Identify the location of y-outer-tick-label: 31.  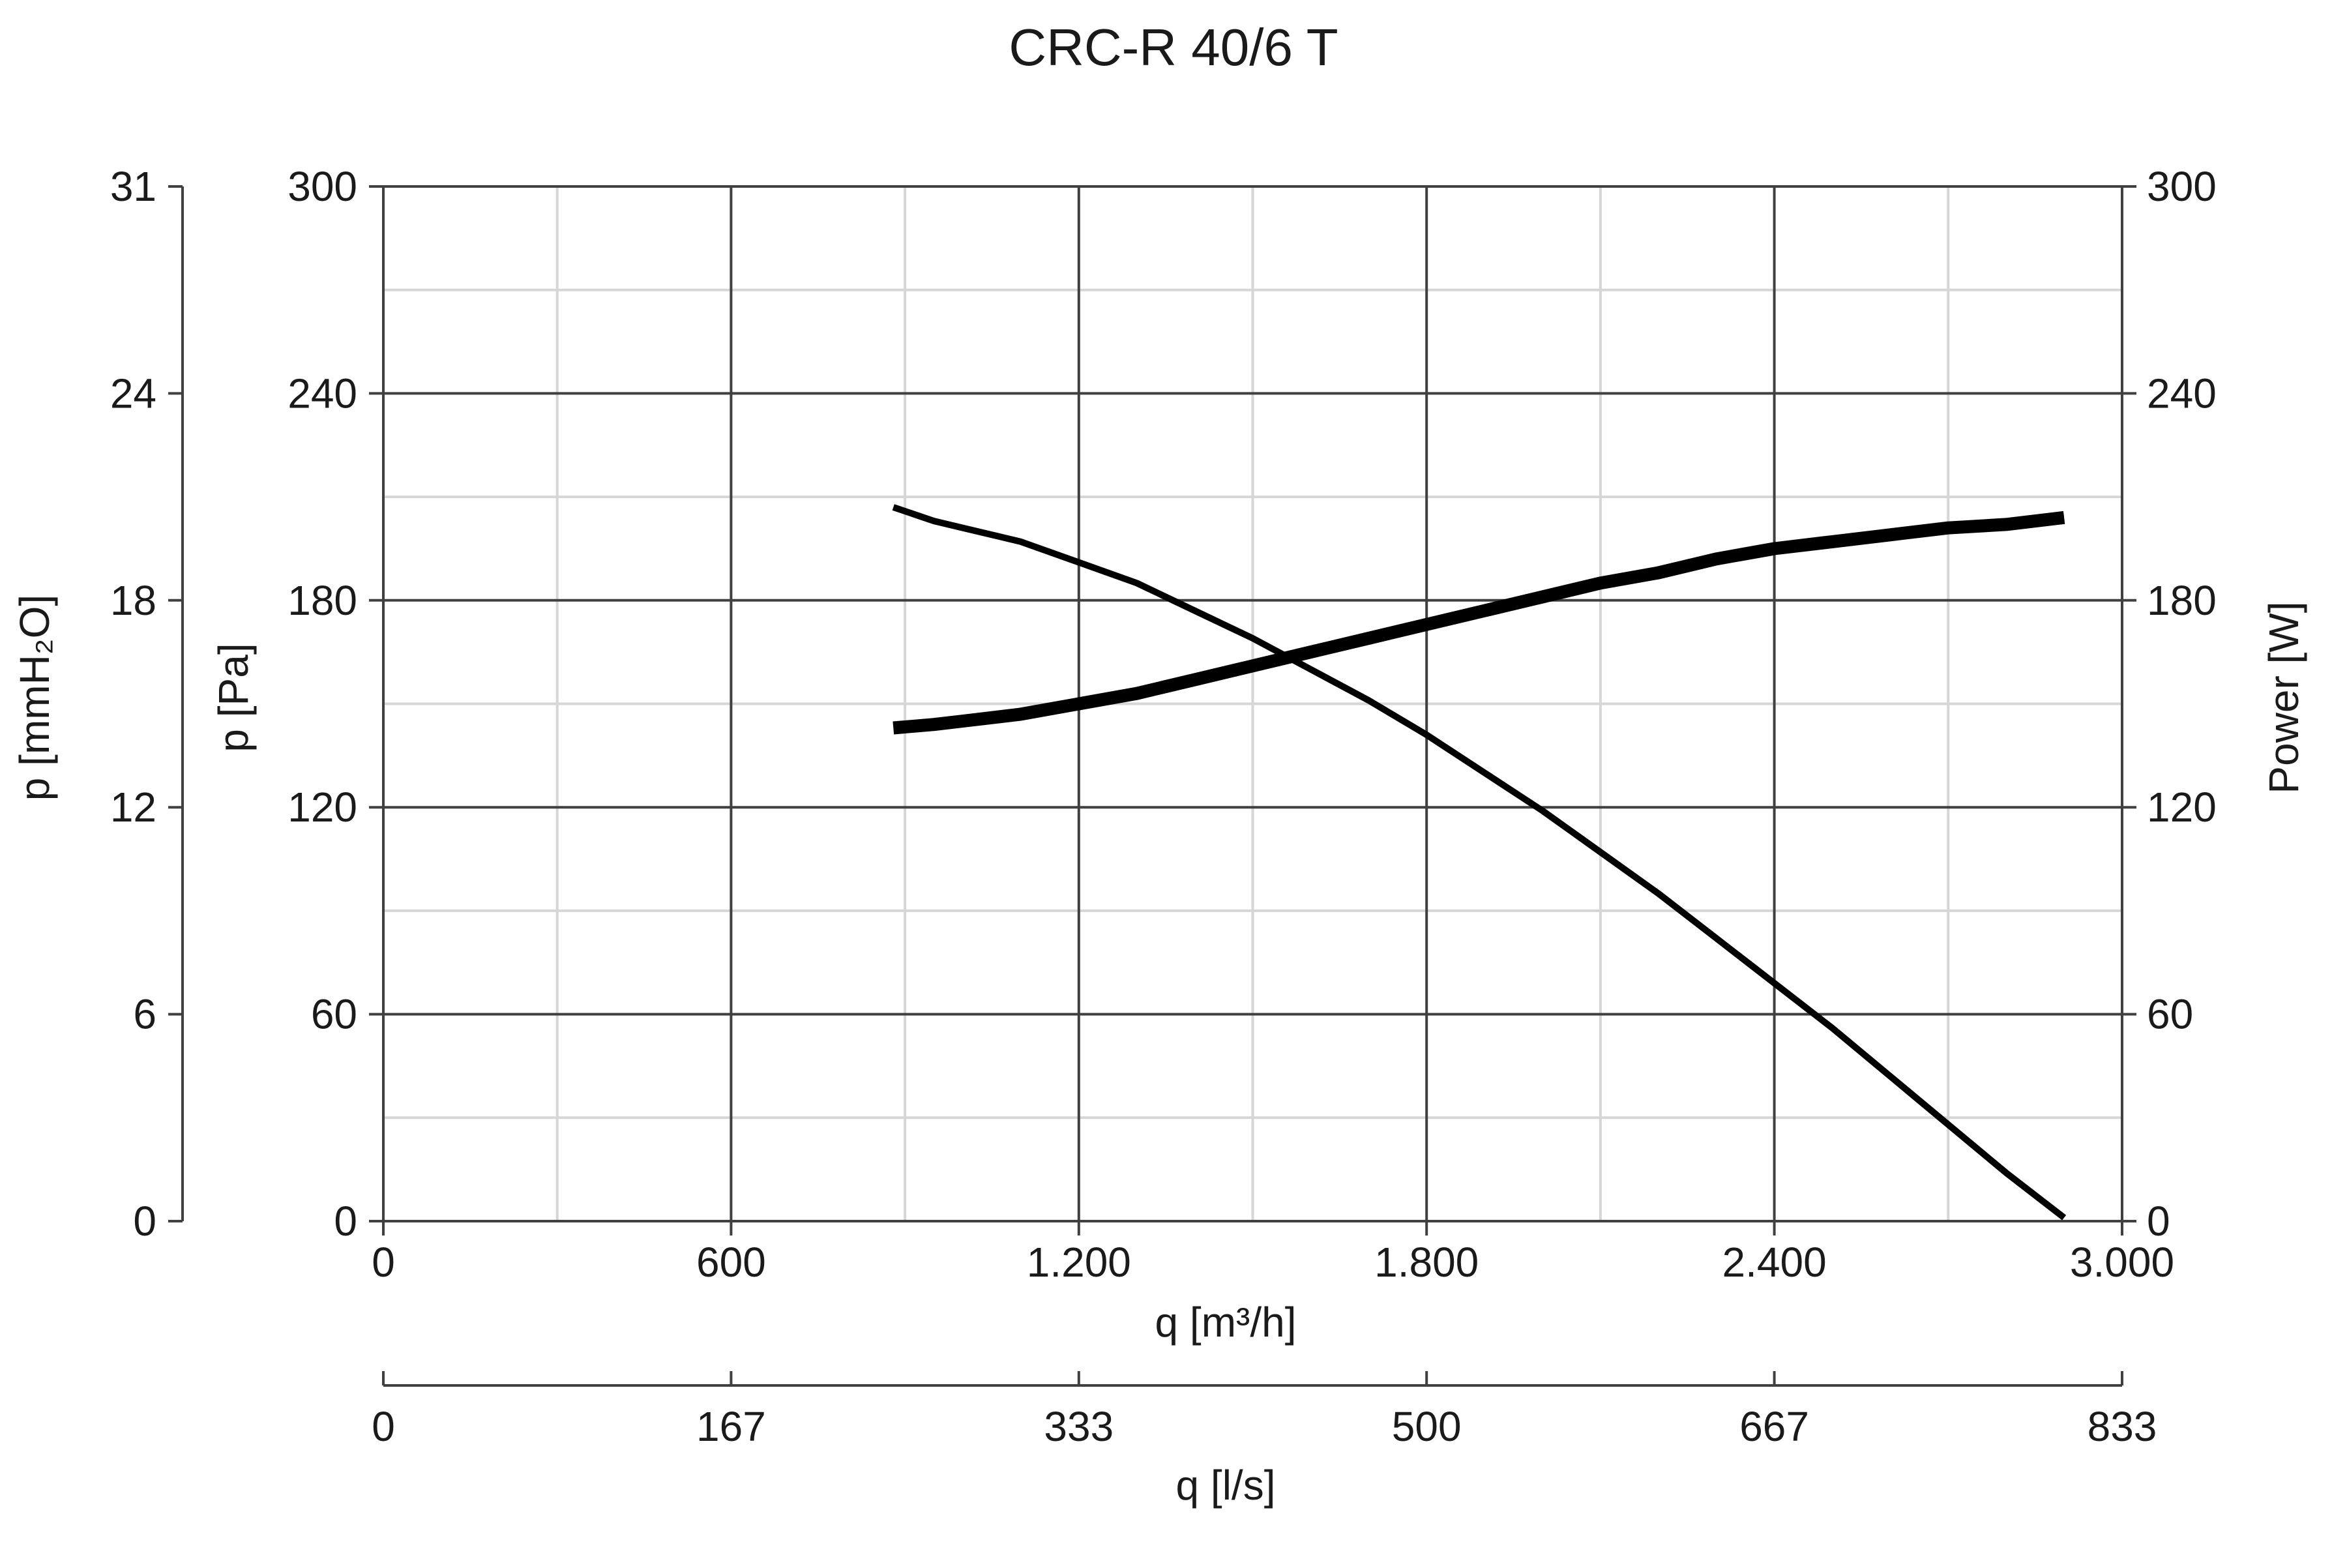
(133, 187).